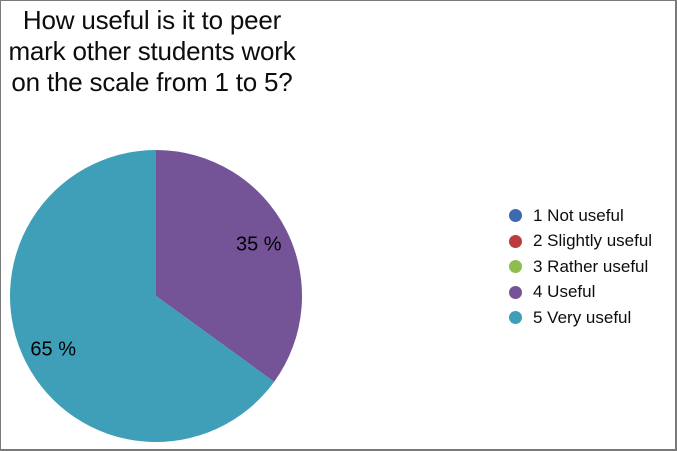 The image size is (677, 451). I want to click on chart-title-line-2: mark other students work, so click(152, 51).